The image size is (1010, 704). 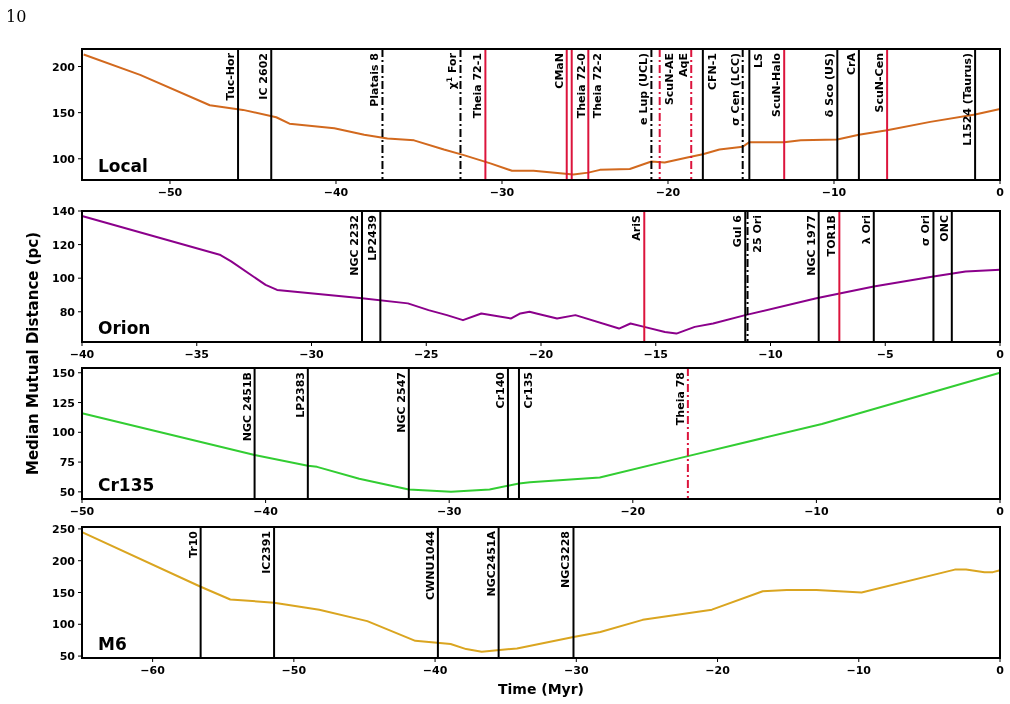 I want to click on y-tick-label: 250, so click(x=64, y=529).